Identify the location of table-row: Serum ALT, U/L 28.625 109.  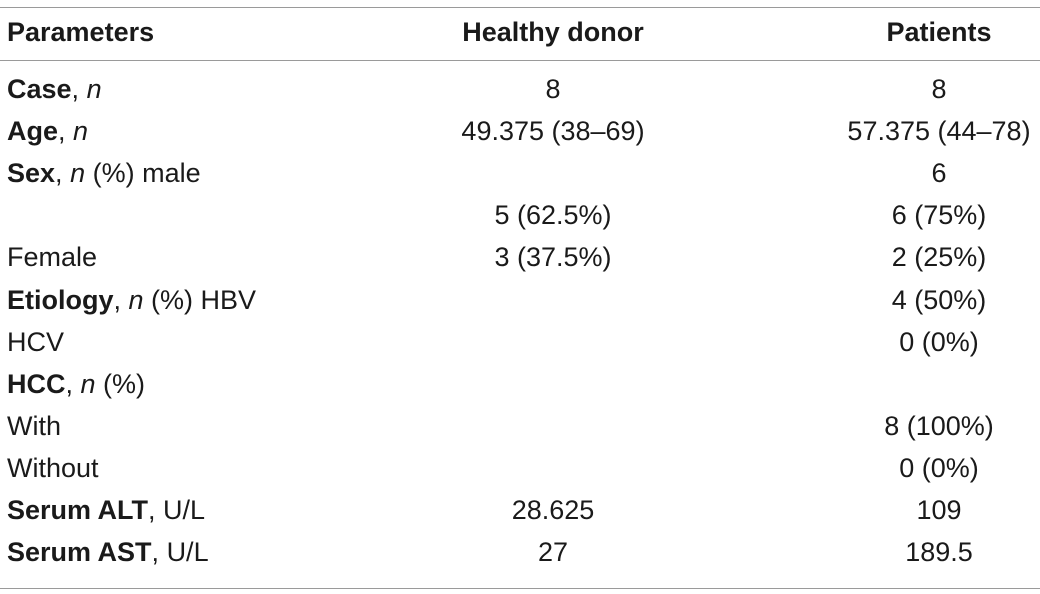
(520, 510).